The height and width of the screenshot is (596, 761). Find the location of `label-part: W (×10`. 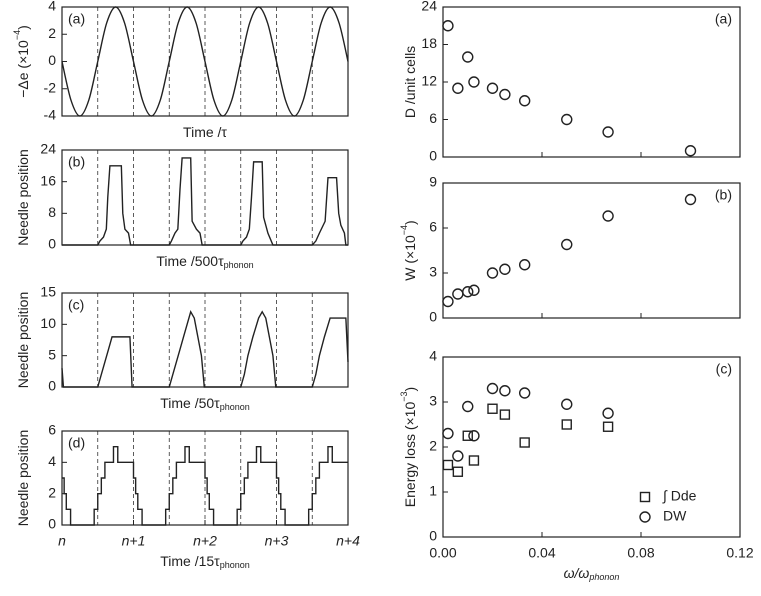

label-part: W (×10 is located at coordinates (410, 258).